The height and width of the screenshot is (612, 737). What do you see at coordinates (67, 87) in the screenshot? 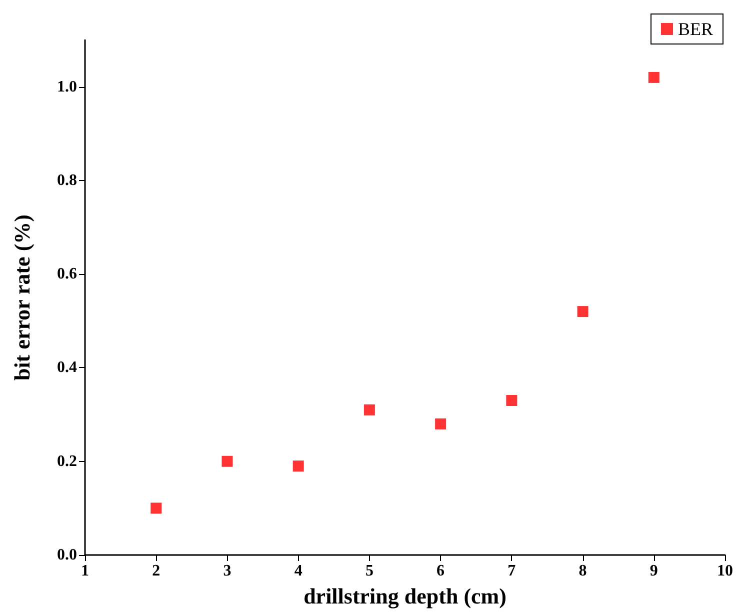
I see `y-tick-label: 1.0` at bounding box center [67, 87].